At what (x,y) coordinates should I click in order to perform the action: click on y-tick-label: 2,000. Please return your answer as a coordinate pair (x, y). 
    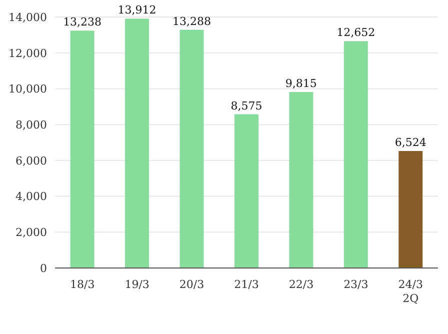
    Looking at the image, I should click on (31, 233).